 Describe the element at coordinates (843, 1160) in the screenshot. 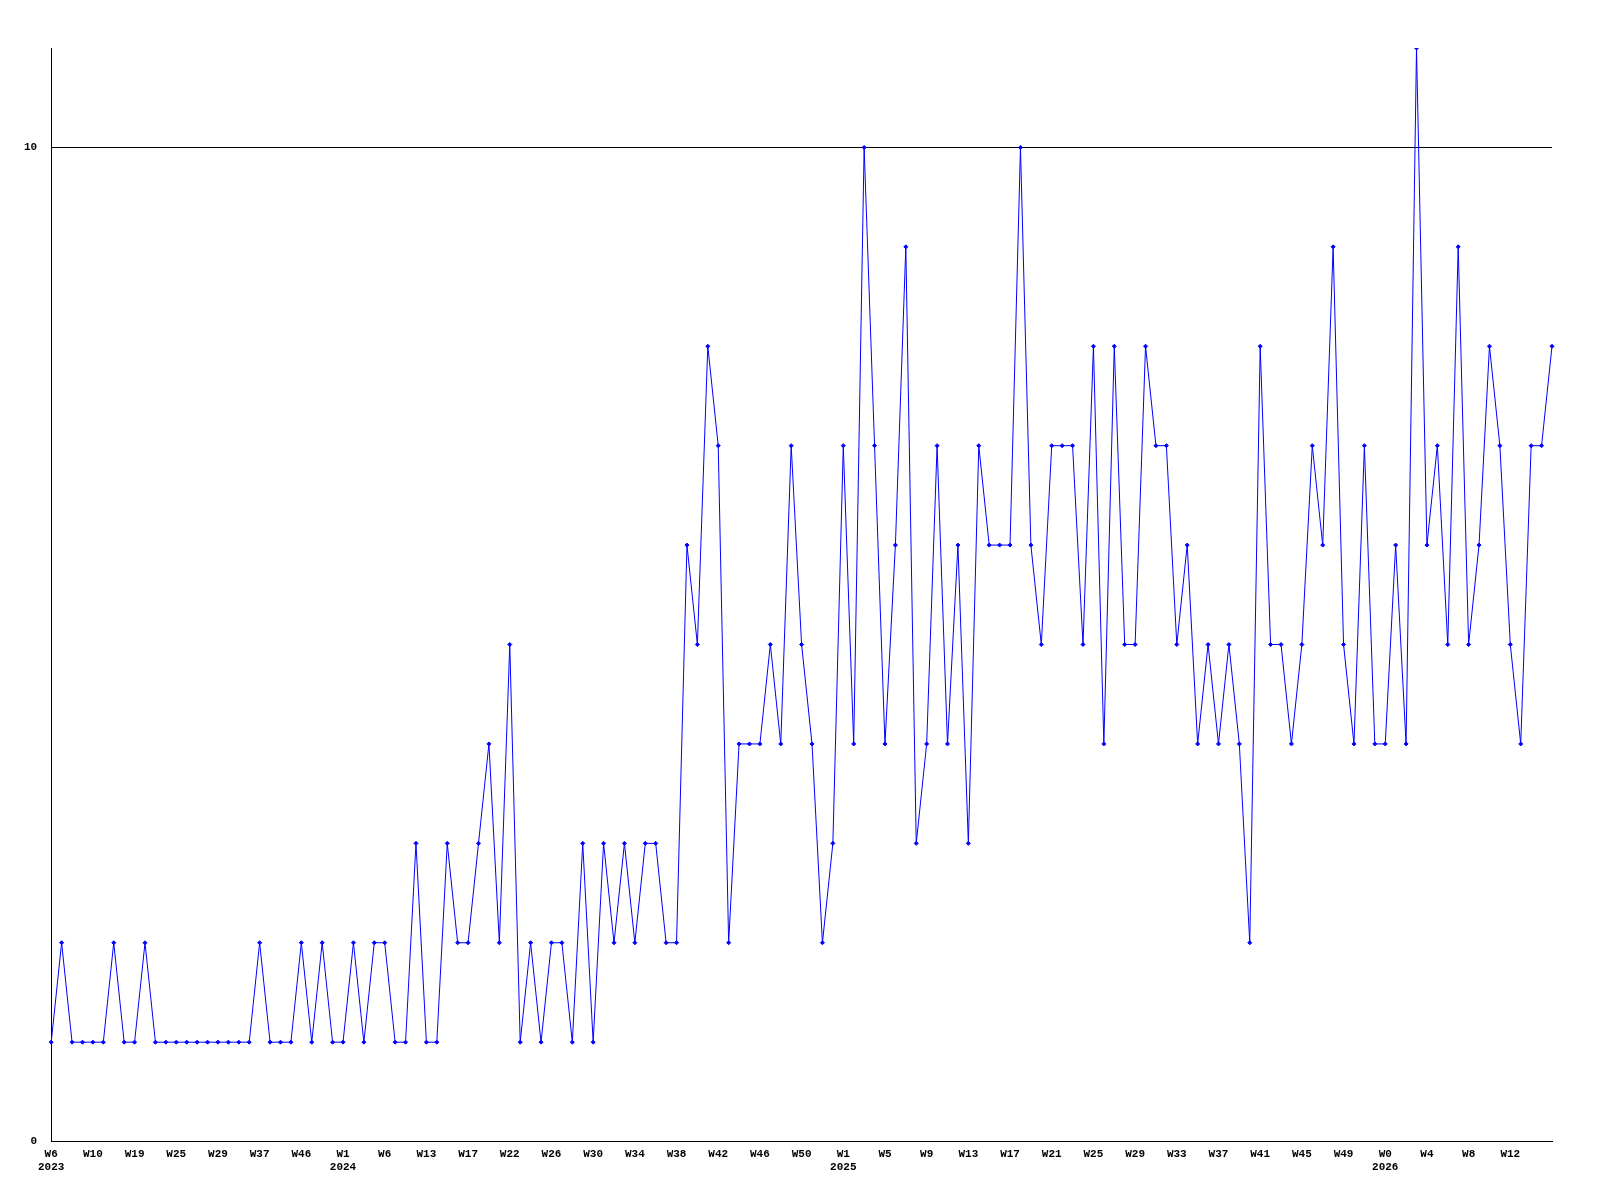

I see `x-tick-label: W1 2025` at that location.